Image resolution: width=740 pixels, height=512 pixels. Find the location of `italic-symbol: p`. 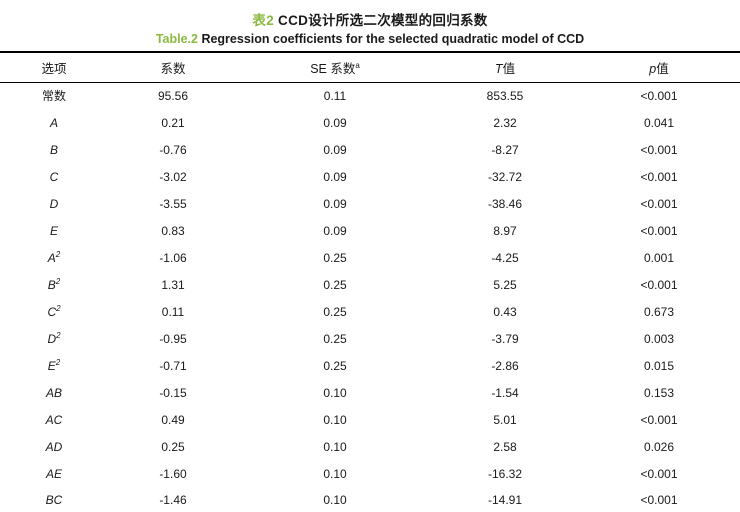

italic-symbol: p is located at coordinates (653, 68).